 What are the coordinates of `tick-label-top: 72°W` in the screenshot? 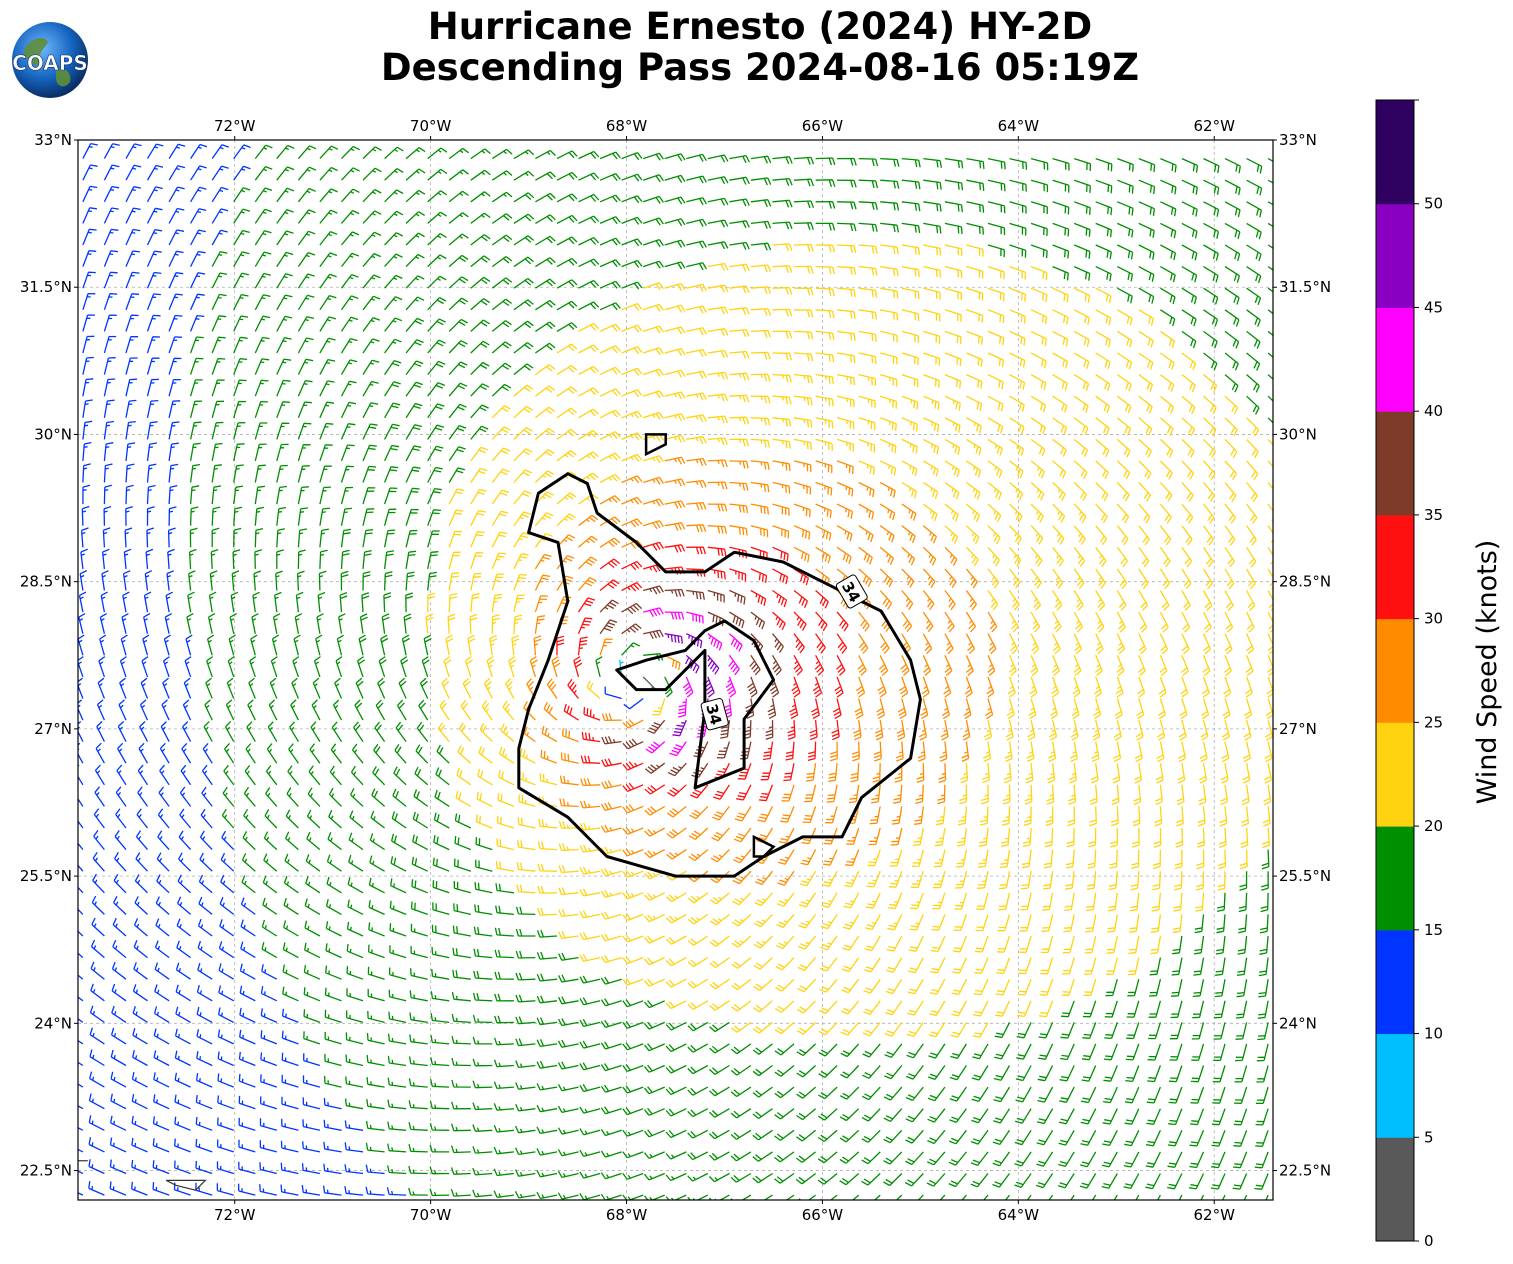 It's located at (235, 126).